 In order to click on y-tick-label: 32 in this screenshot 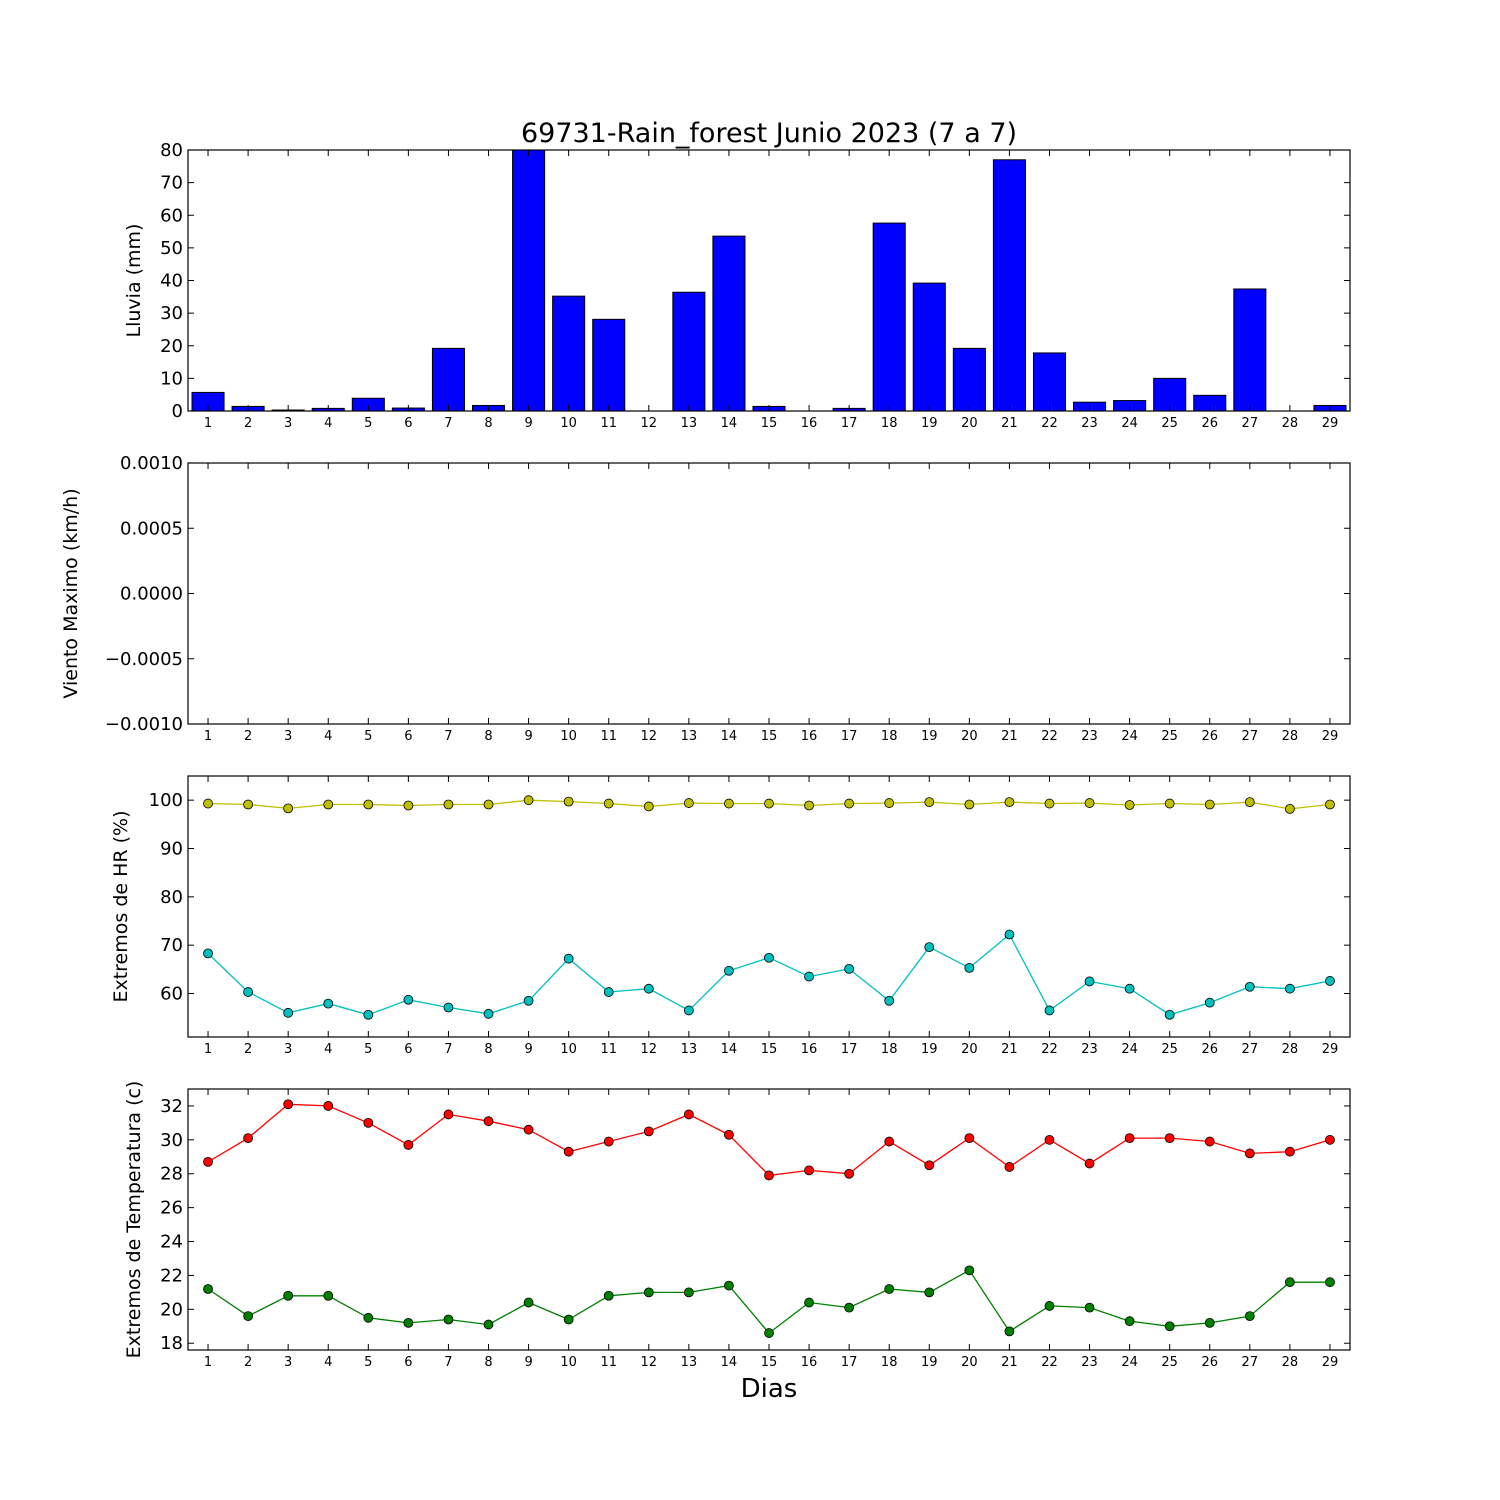, I will do `click(171, 1106)`.